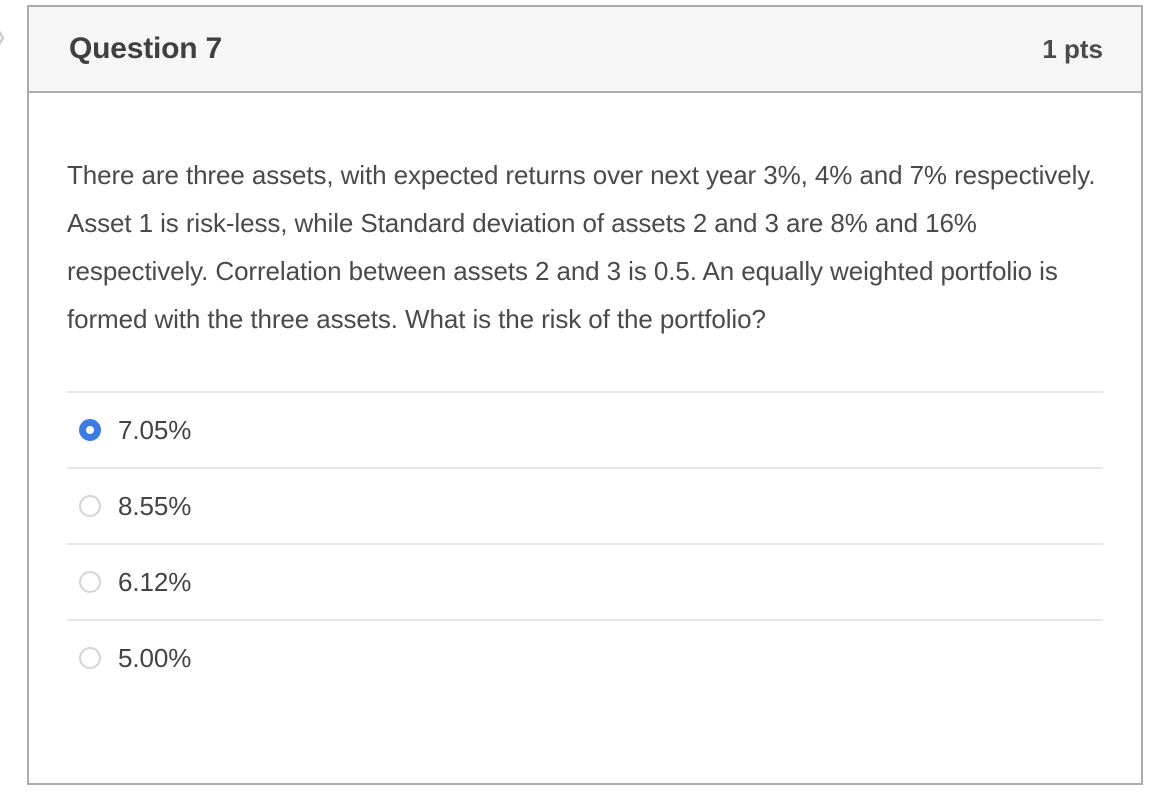 This screenshot has height=804, width=1164. Describe the element at coordinates (585, 50) in the screenshot. I see `question-header: Question 7 1 pts` at that location.